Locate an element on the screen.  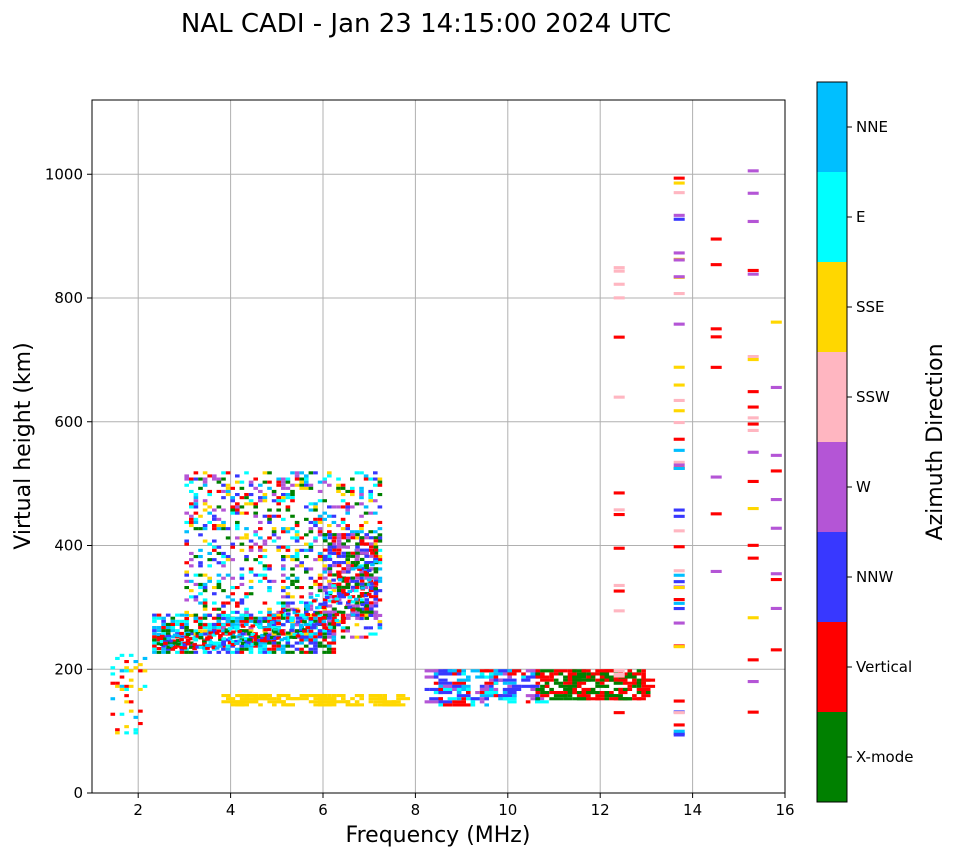
colorbar-segment is located at coordinates (832, 127).